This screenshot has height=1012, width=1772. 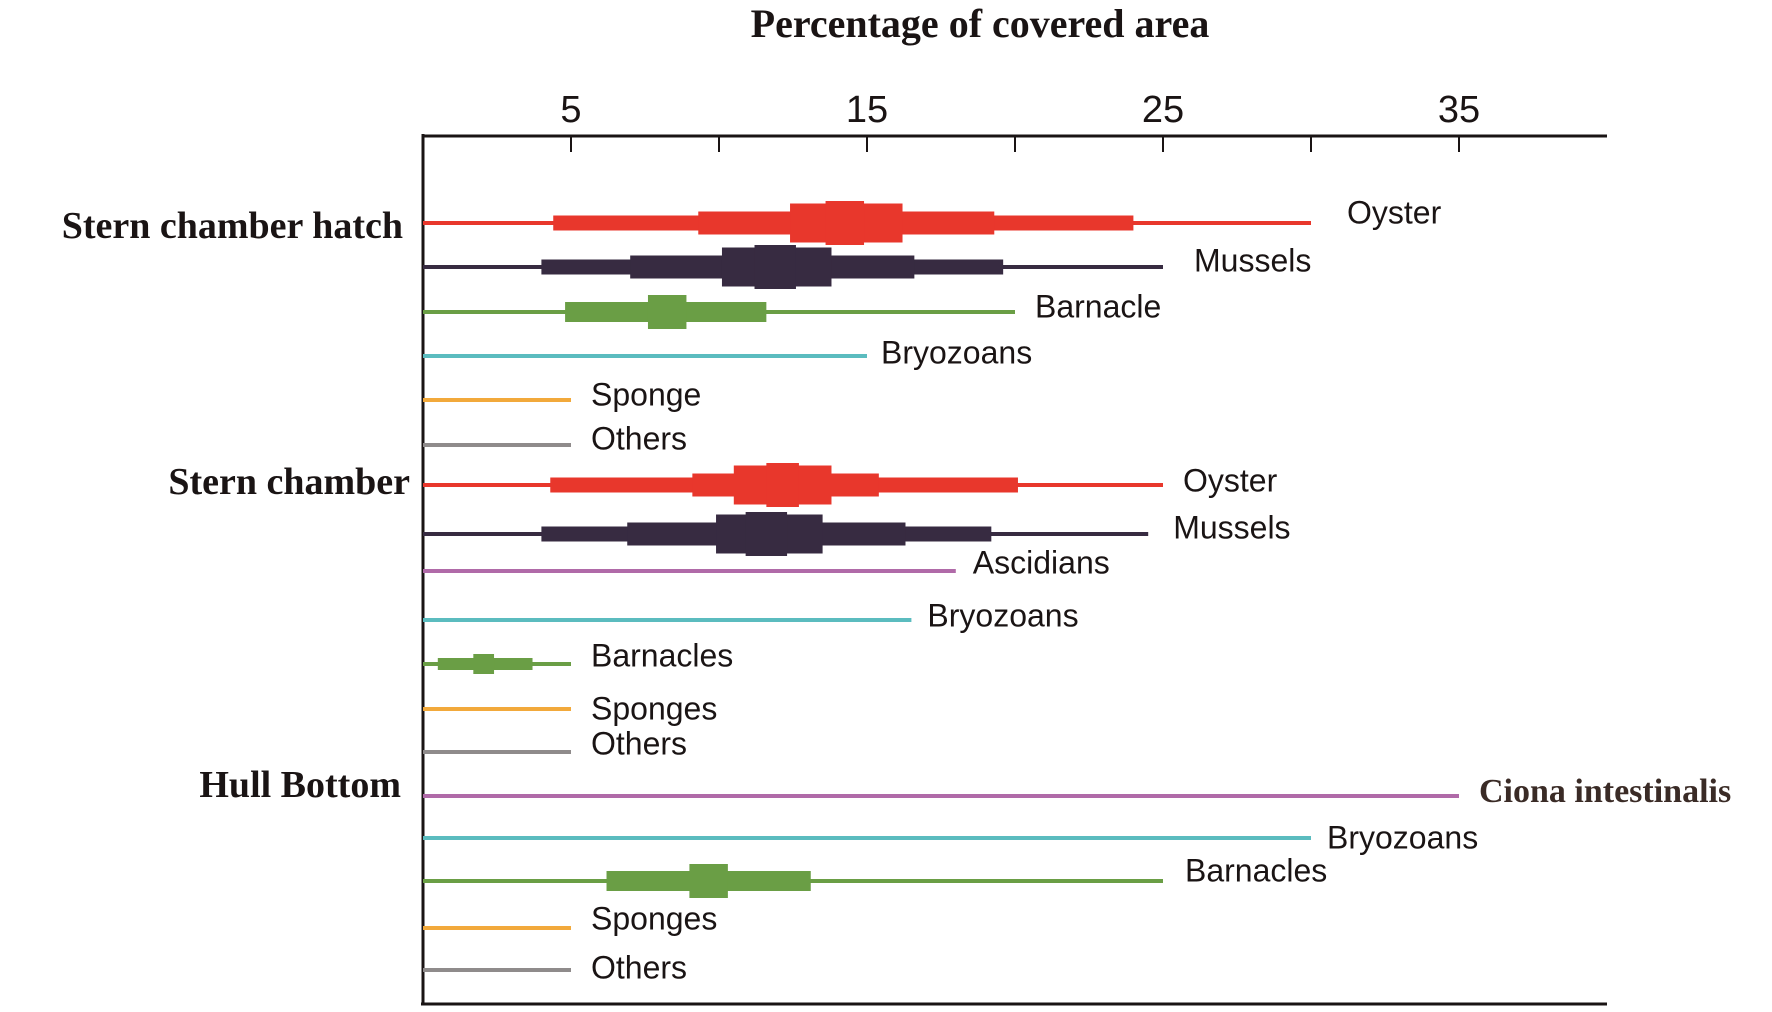 I want to click on series-sponge, so click(x=497, y=400).